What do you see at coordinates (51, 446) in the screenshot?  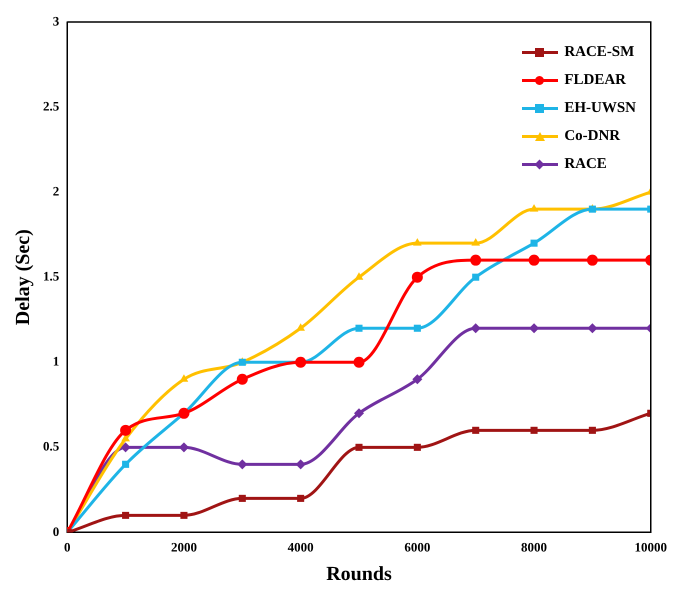 I see `y-tick-label: 0.5` at bounding box center [51, 446].